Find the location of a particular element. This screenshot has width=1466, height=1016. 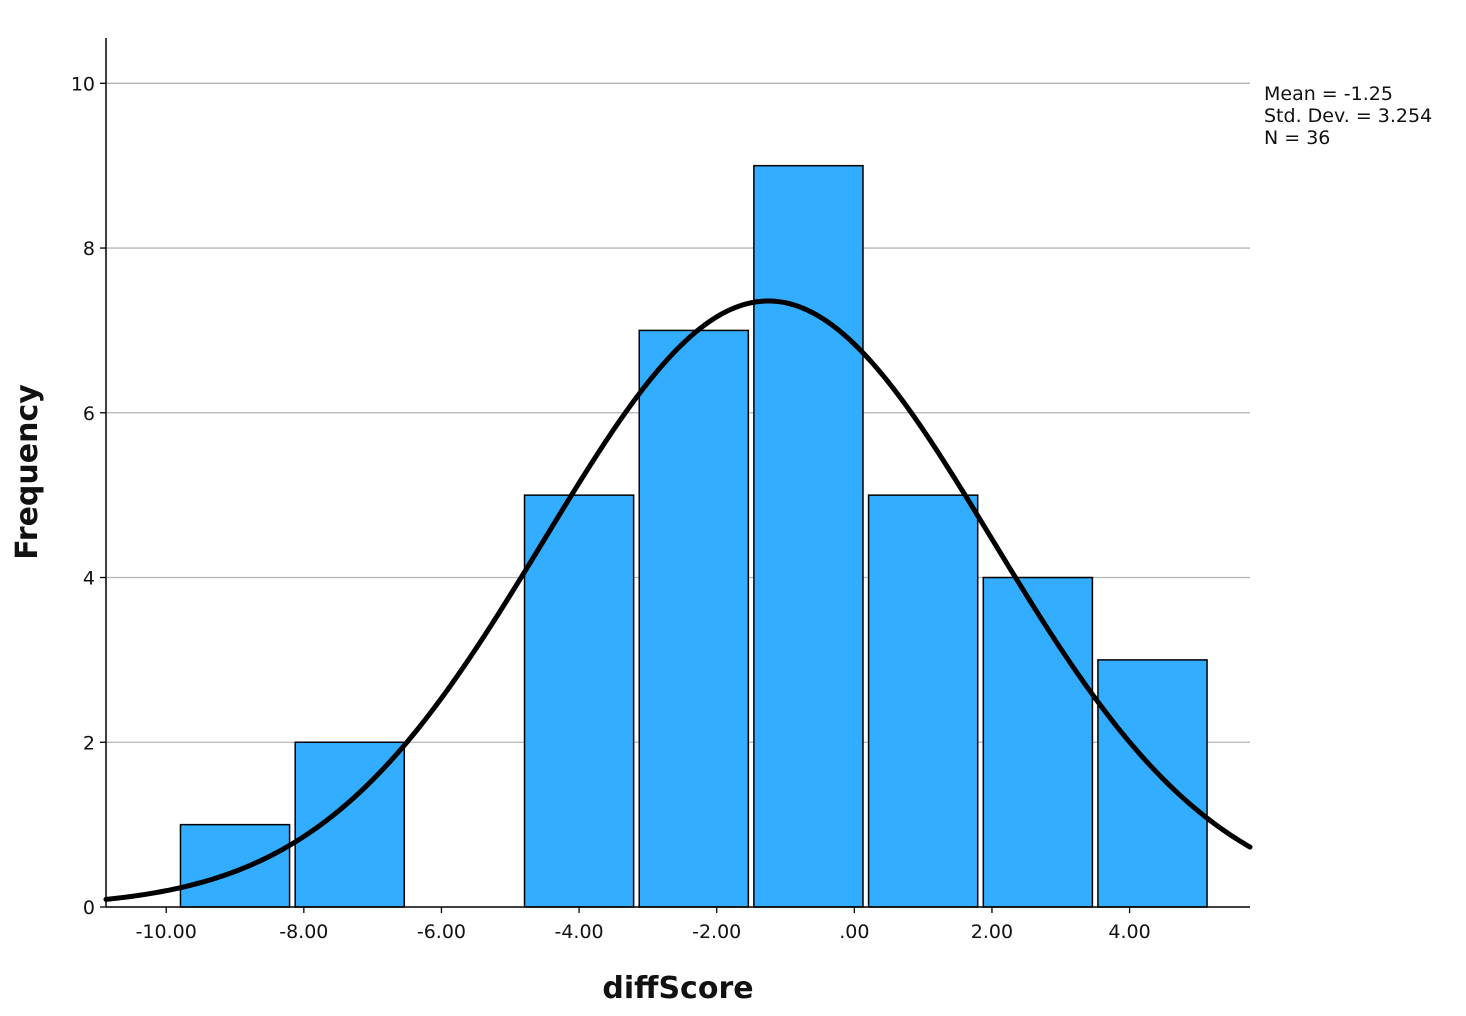

stat-std-dev: Std. Dev. = 3.254 is located at coordinates (1348, 116).